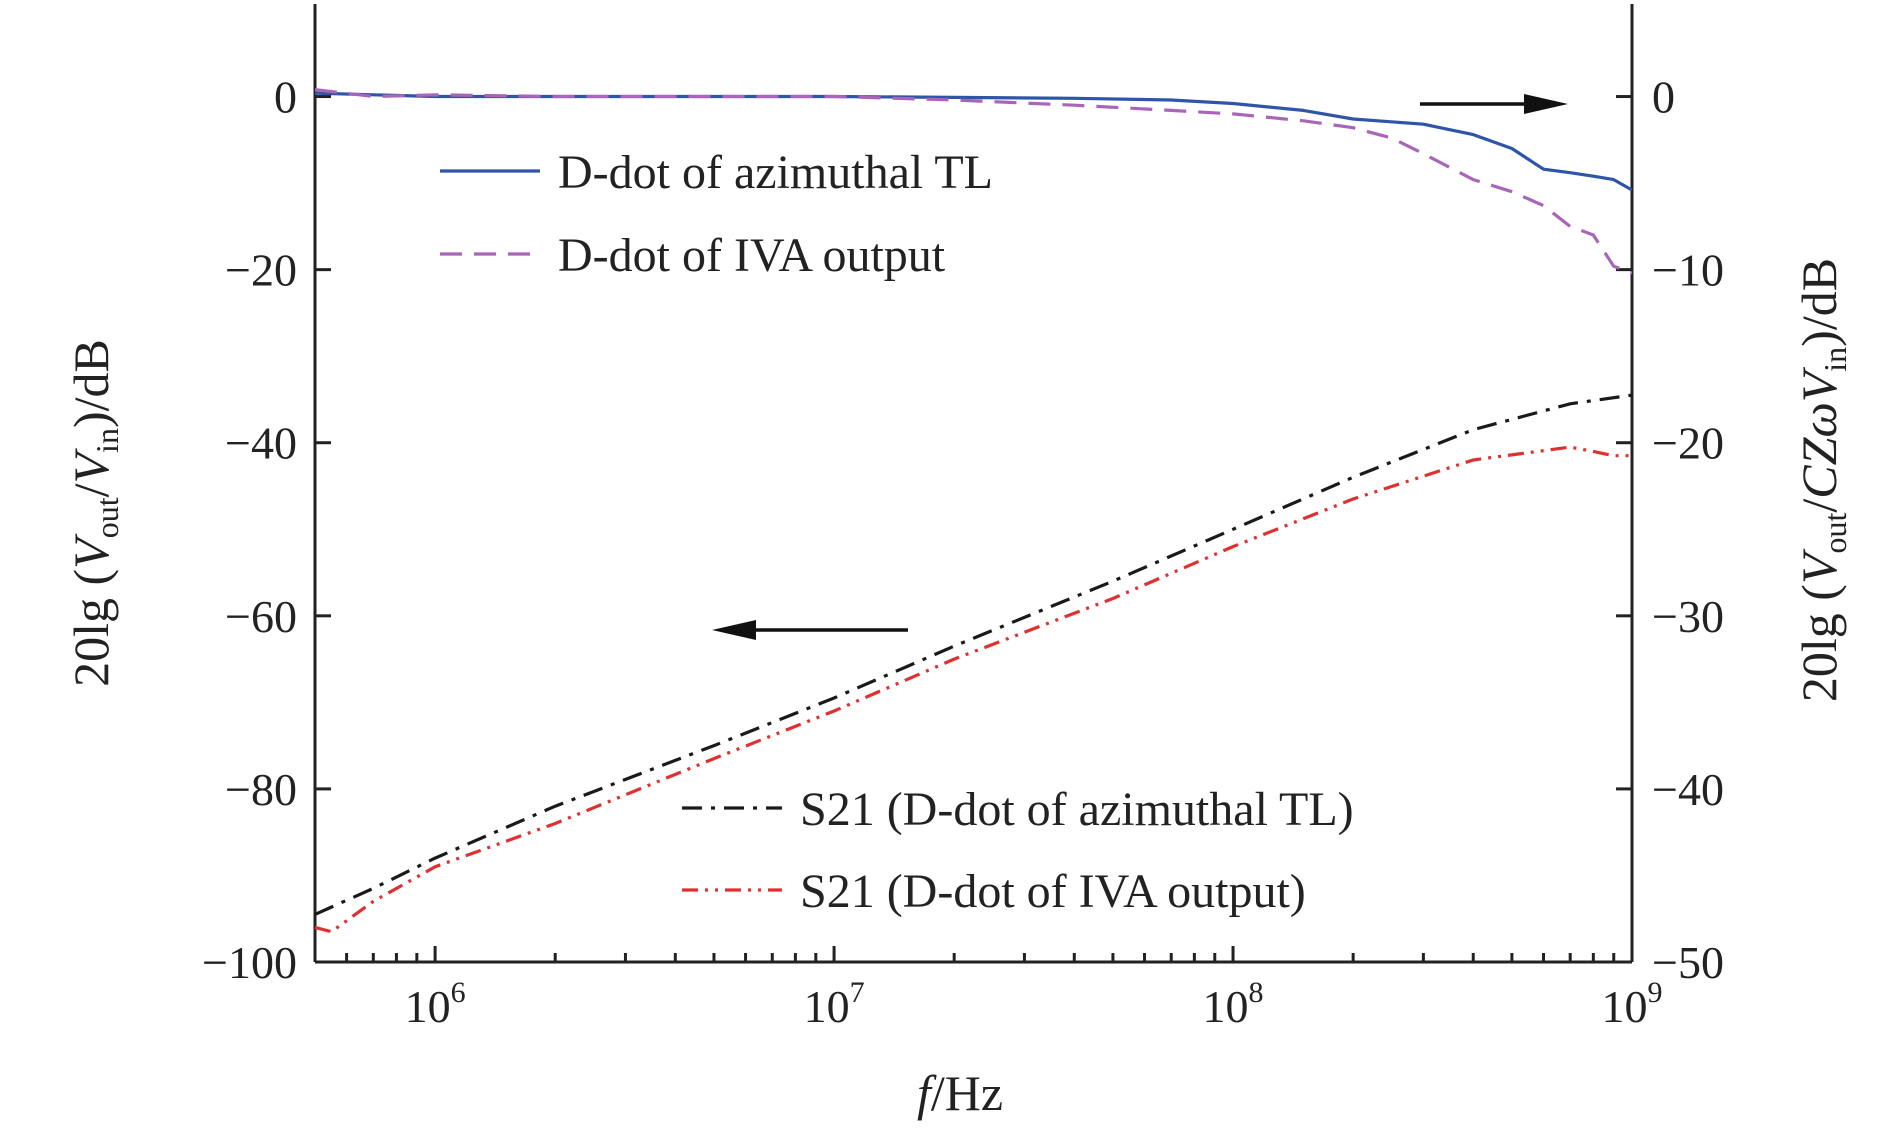  Describe the element at coordinates (1688, 270) in the screenshot. I see `y-right-tick-label: −10` at that location.